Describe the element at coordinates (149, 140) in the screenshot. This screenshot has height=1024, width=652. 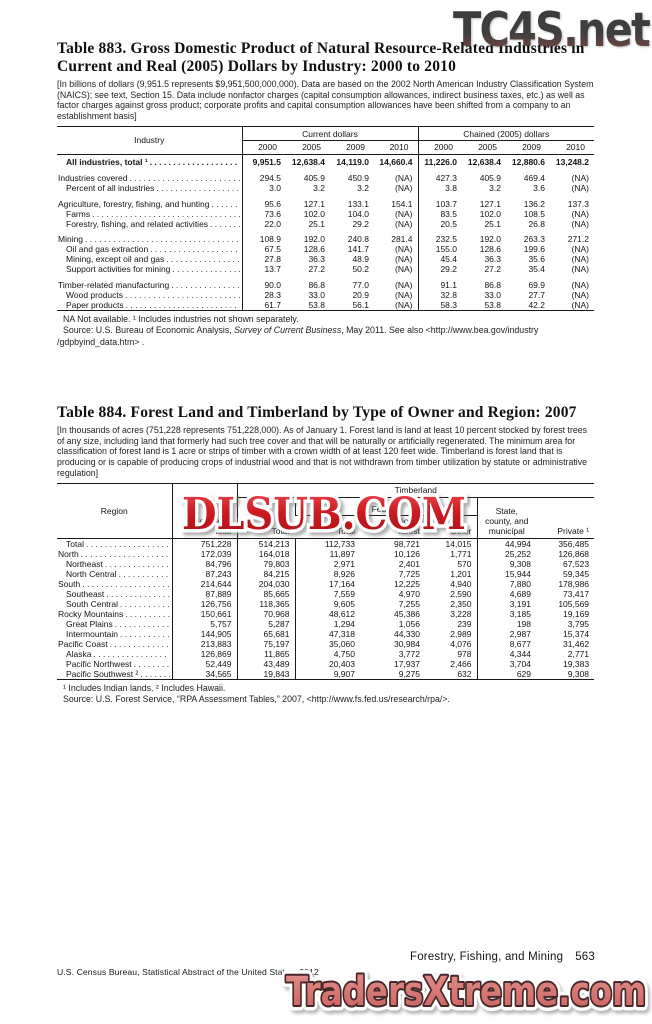
I see `col-header-industry: Industry` at that location.